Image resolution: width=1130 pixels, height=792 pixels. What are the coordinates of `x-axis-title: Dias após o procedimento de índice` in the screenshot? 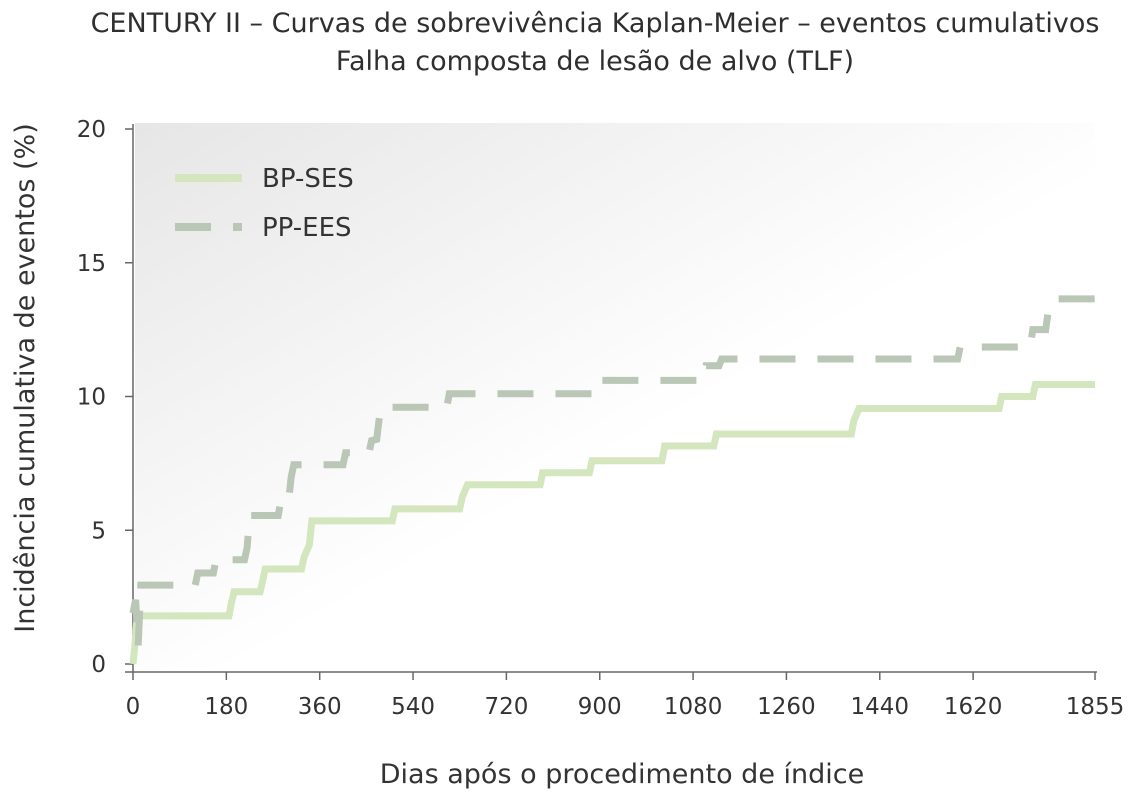 It's located at (622, 774).